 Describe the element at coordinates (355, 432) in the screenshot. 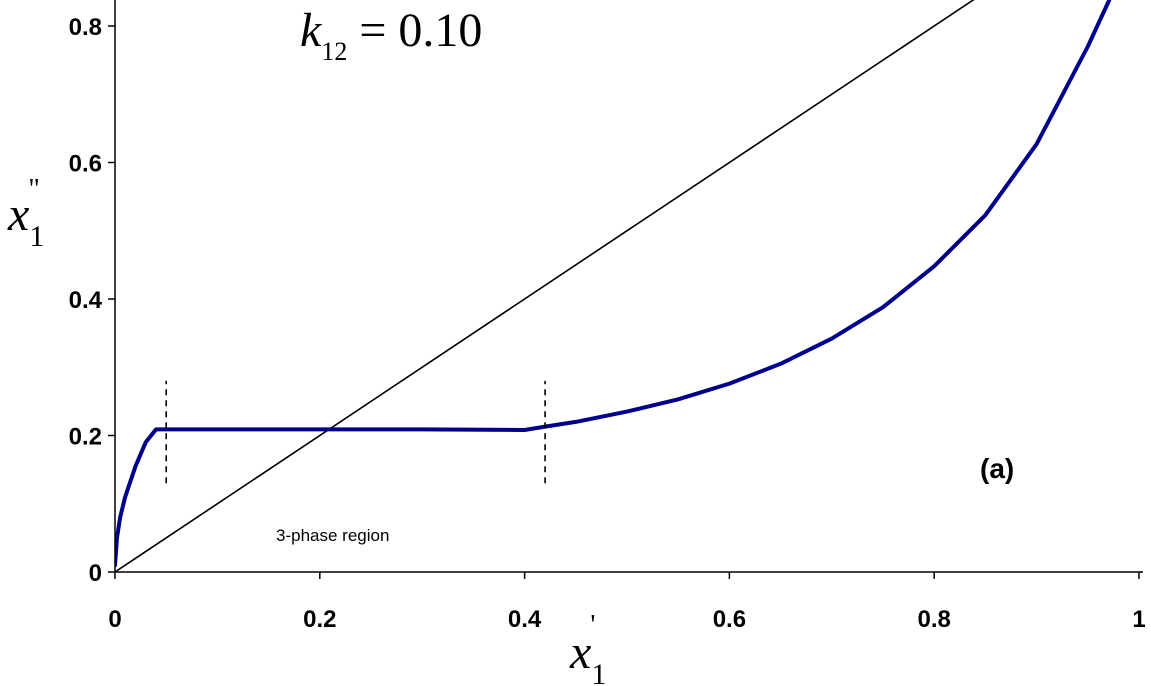

I see `region-boundary-markers` at that location.